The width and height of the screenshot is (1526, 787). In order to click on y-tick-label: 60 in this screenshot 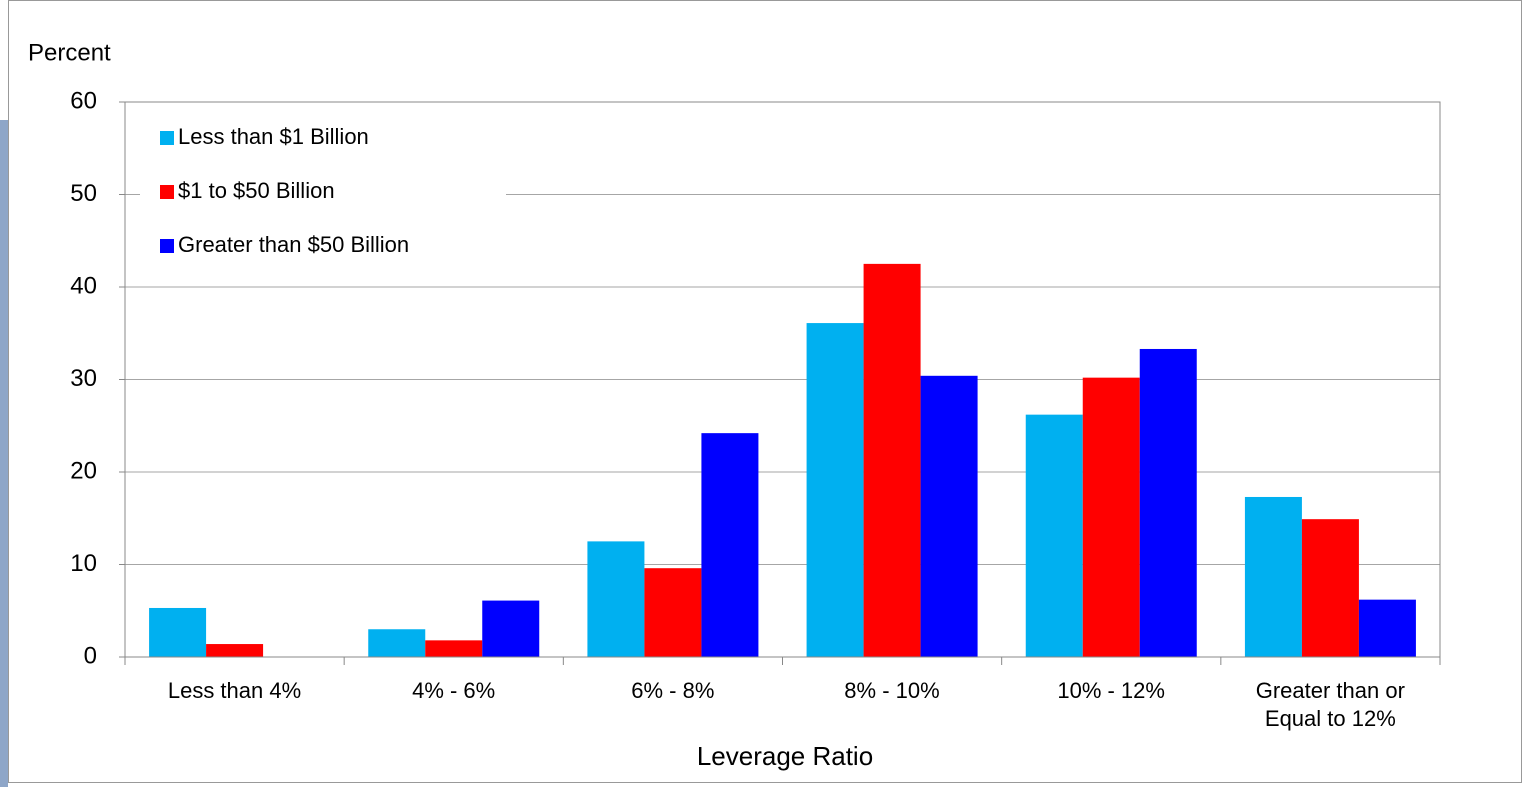, I will do `click(83, 100)`.